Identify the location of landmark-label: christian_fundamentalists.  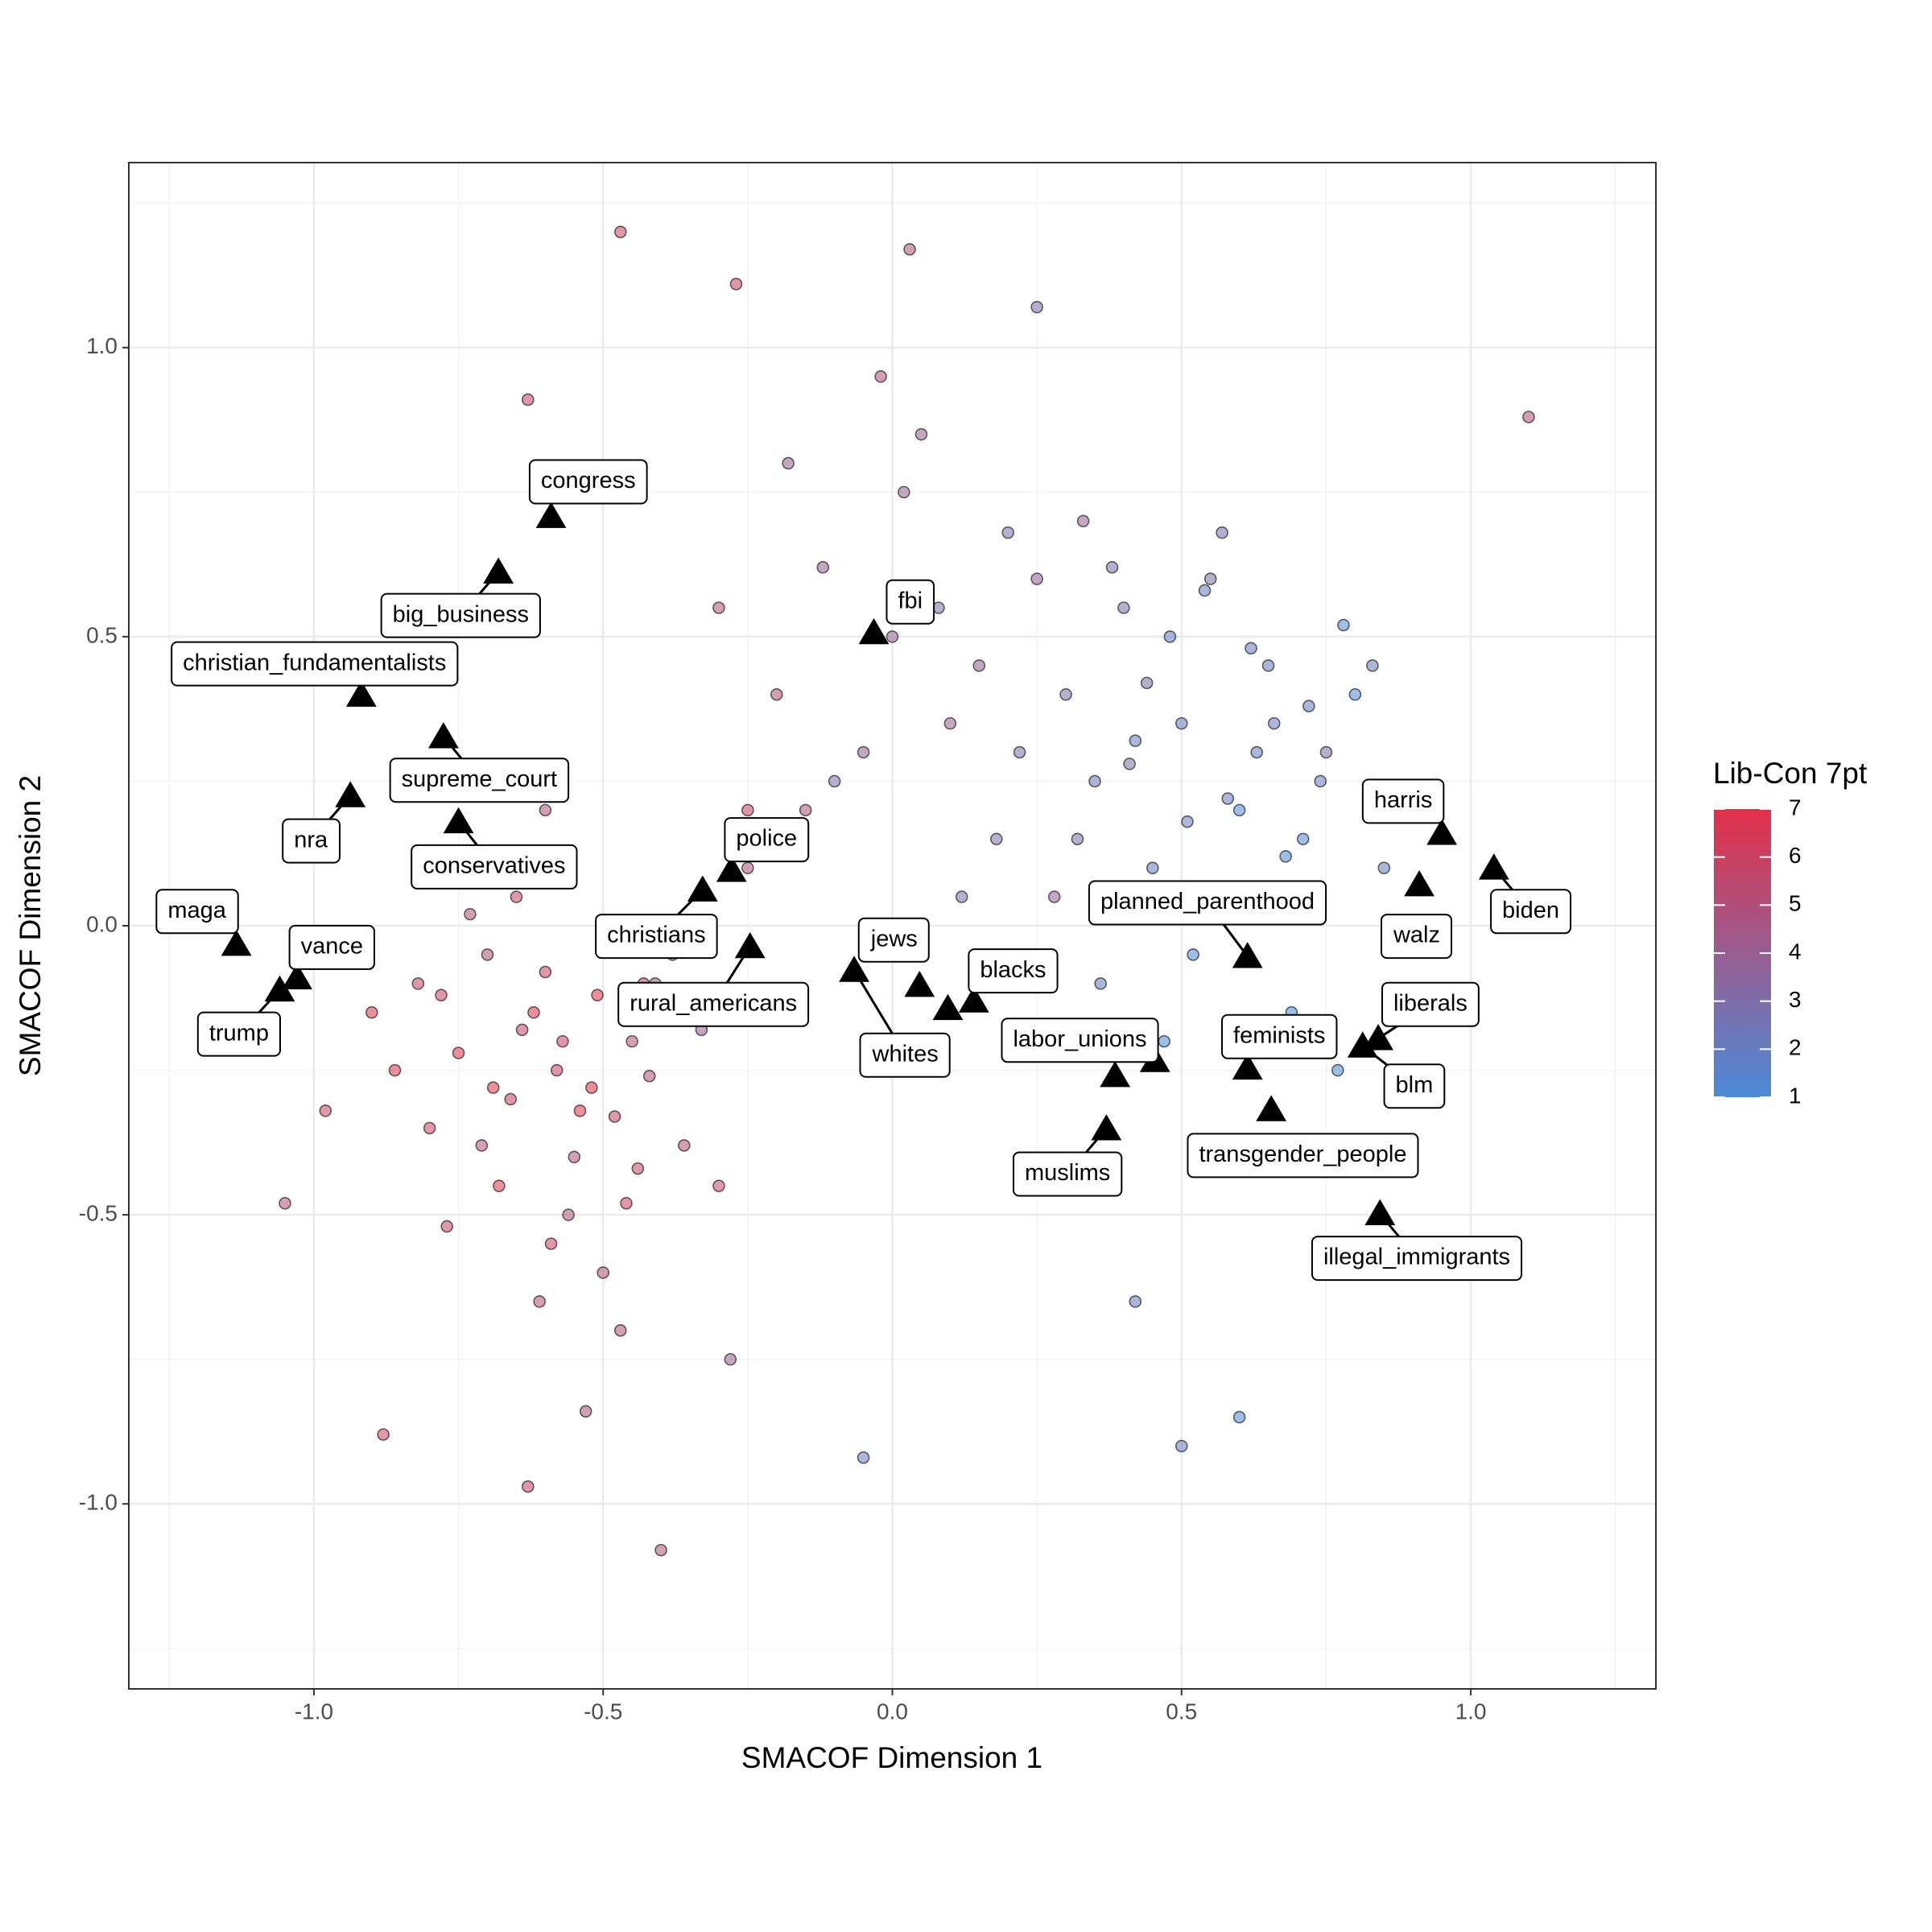
(314, 662).